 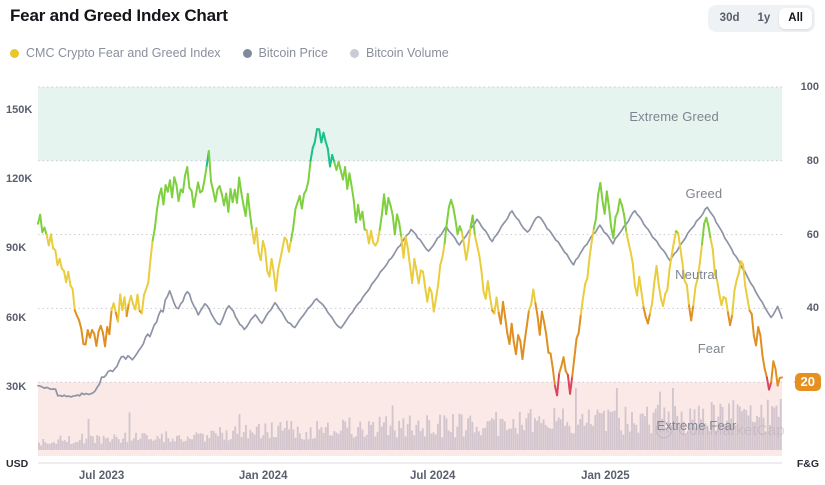 What do you see at coordinates (412, 18) in the screenshot?
I see `widget-header: Fear and Greed Index Chart 30d 1y All` at bounding box center [412, 18].